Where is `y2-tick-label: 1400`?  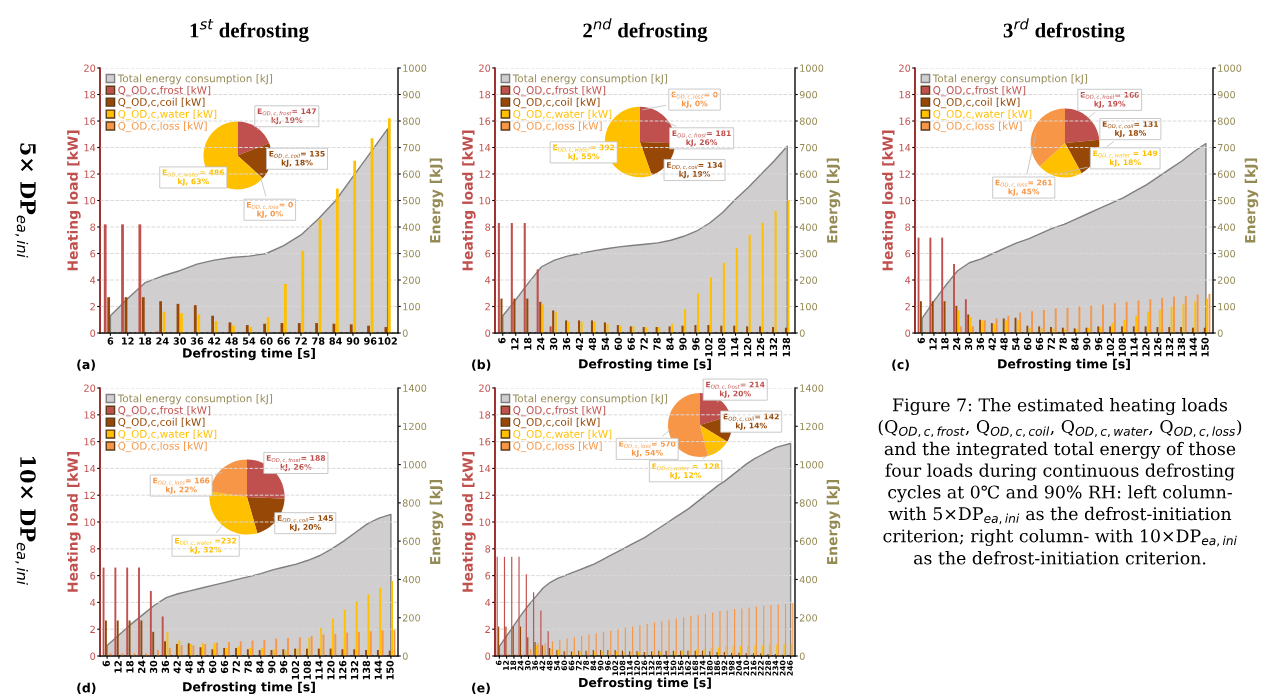
y2-tick-label: 1400 is located at coordinates (415, 388).